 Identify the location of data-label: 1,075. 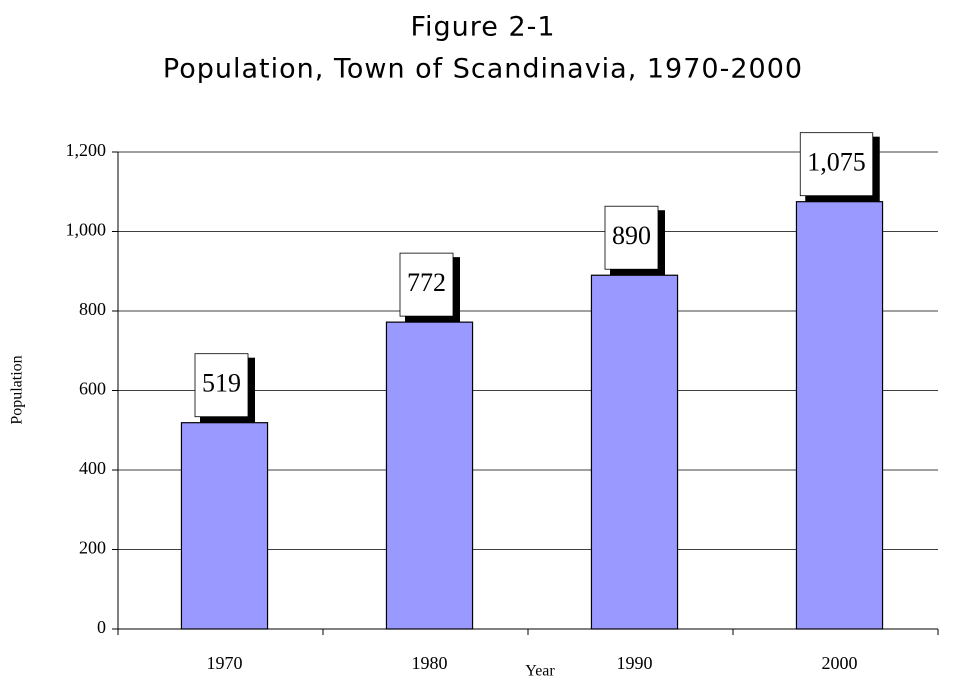
(836, 162).